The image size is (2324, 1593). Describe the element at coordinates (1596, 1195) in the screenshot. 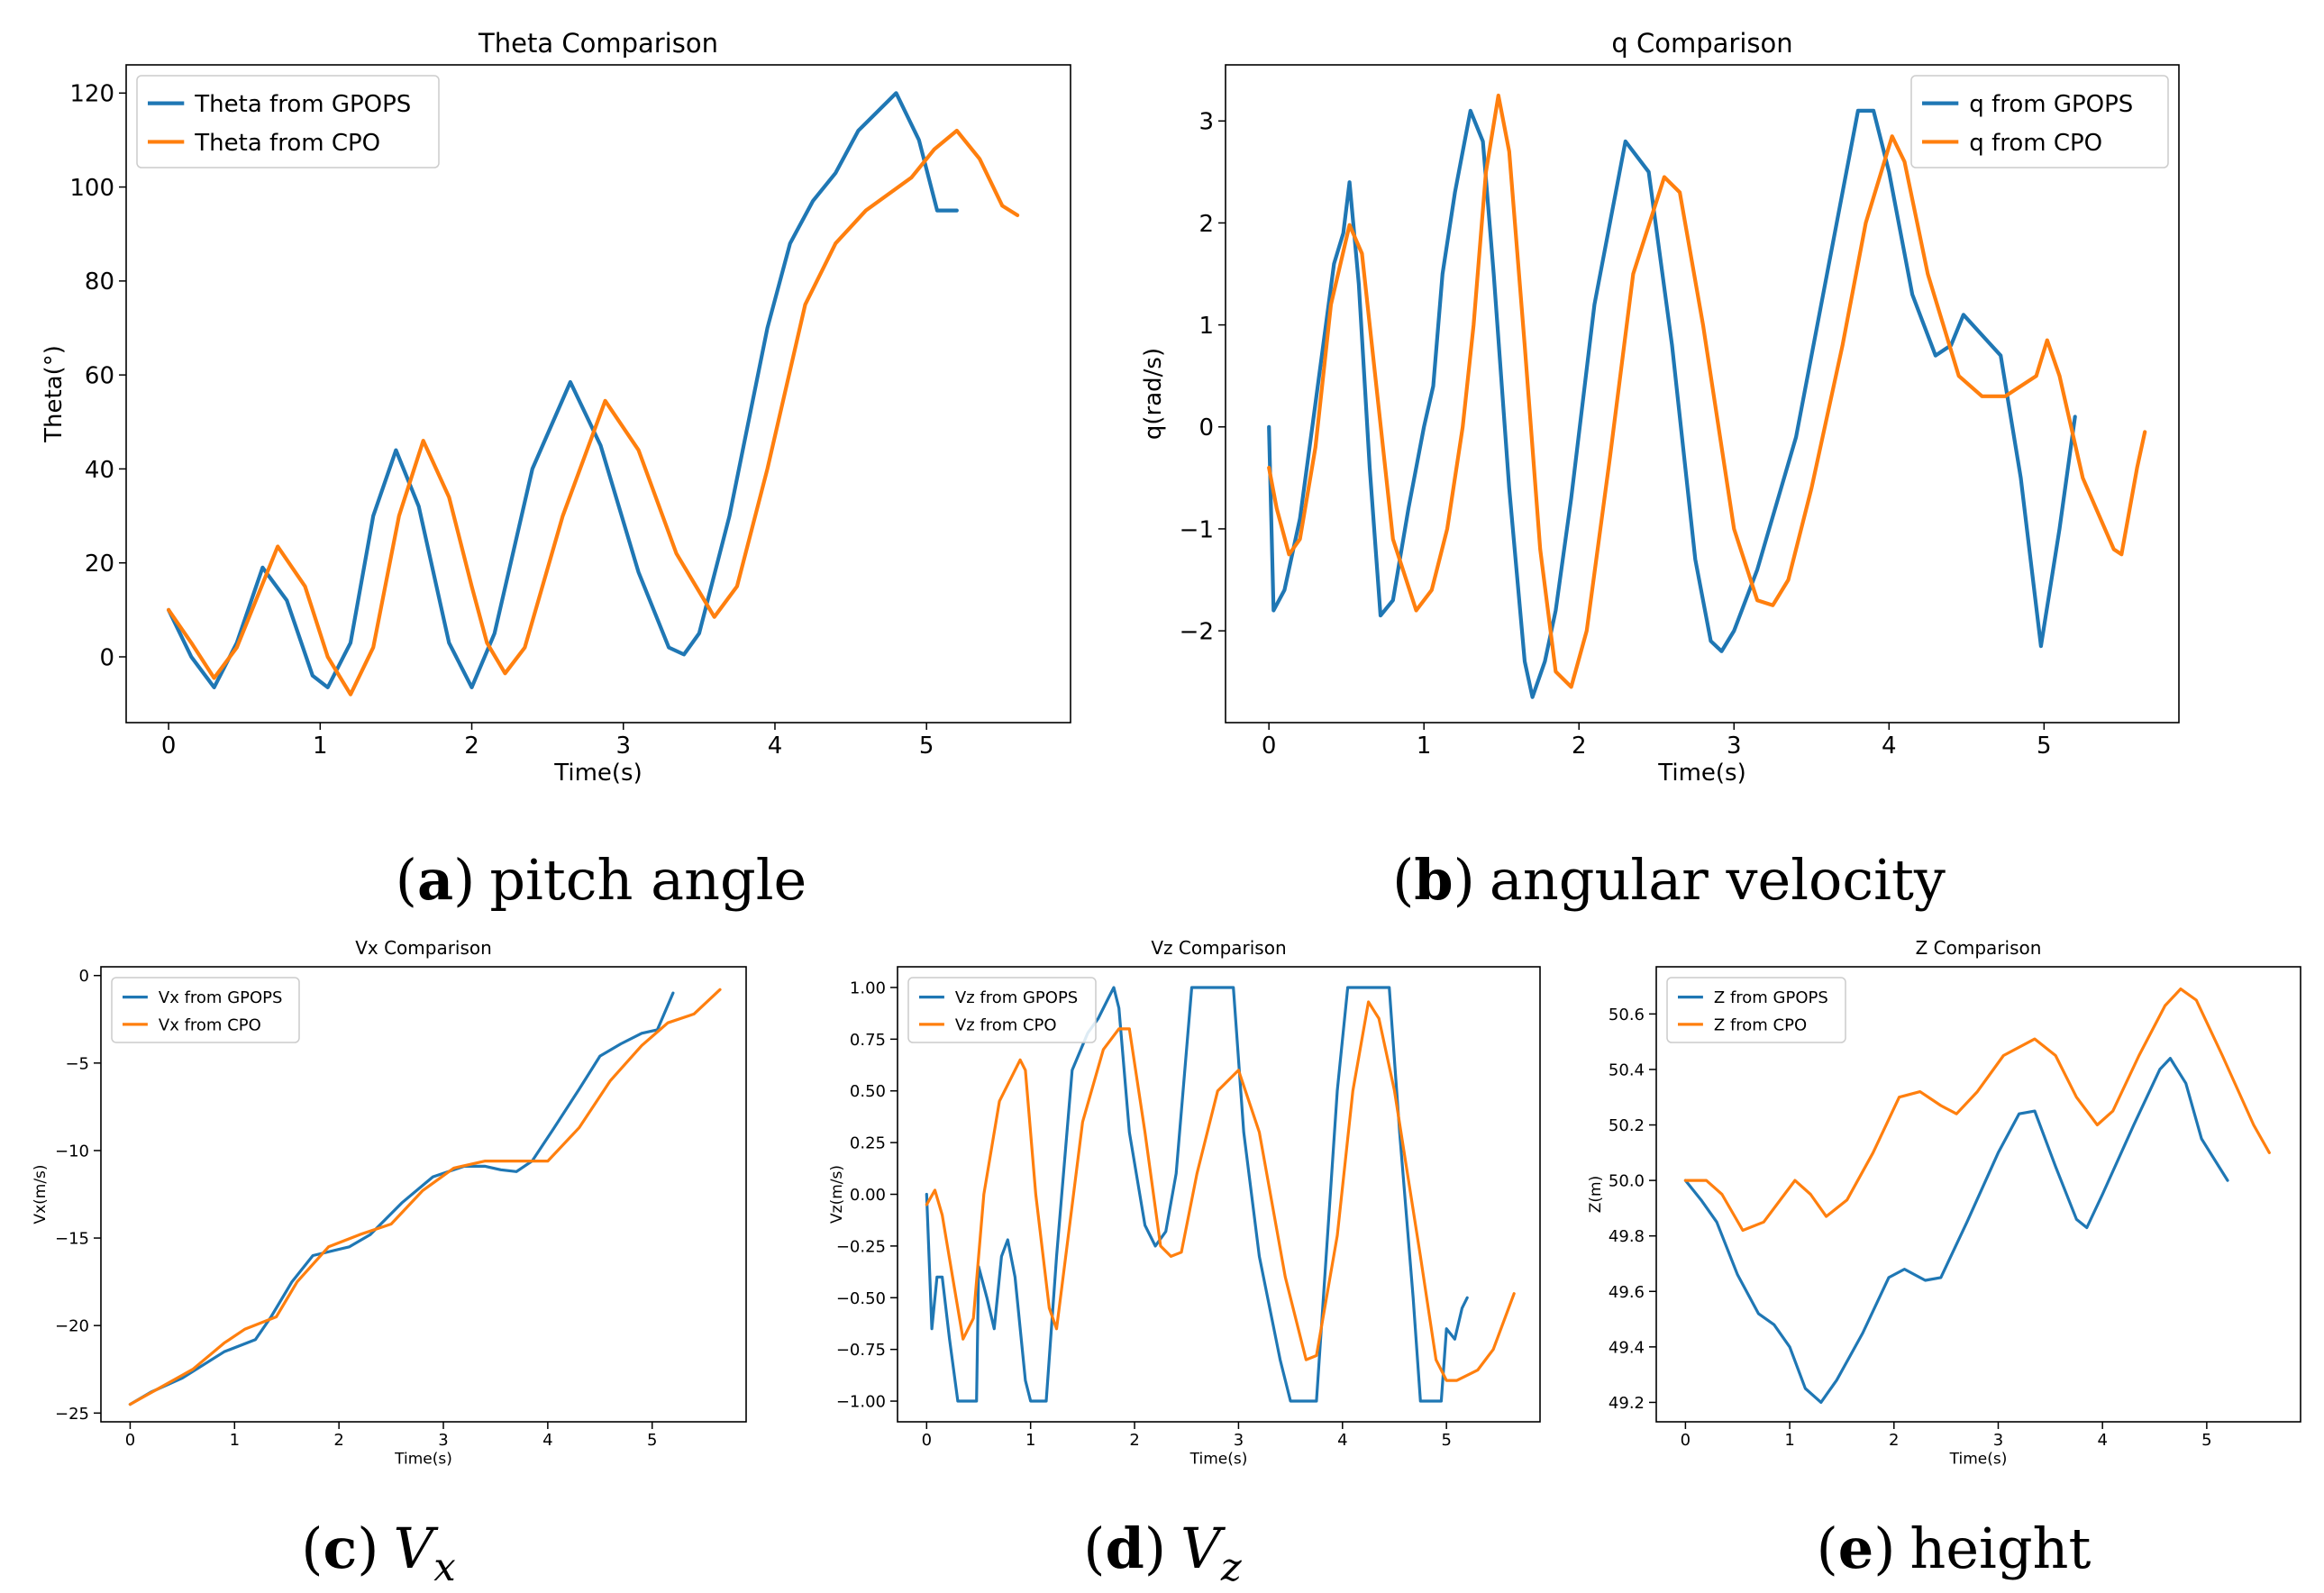

I see `y-axis-label: Z(m)` at that location.